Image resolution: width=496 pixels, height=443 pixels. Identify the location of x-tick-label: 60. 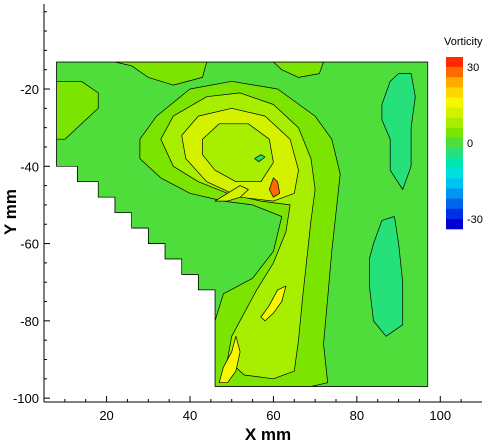
(273, 415).